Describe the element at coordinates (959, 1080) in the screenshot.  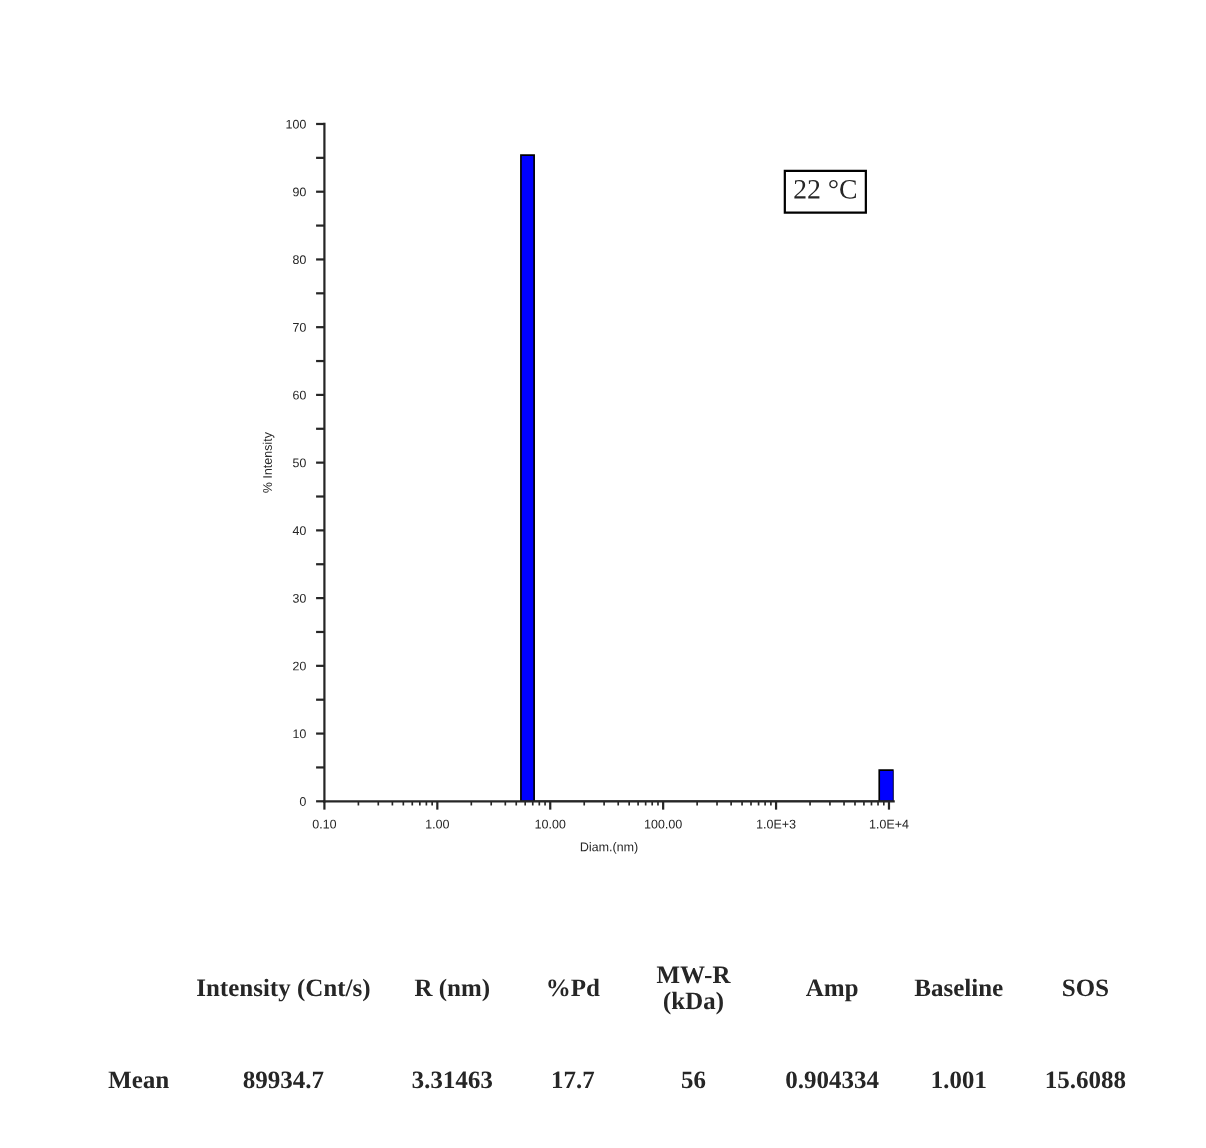
I see `text: 1.001` at that location.